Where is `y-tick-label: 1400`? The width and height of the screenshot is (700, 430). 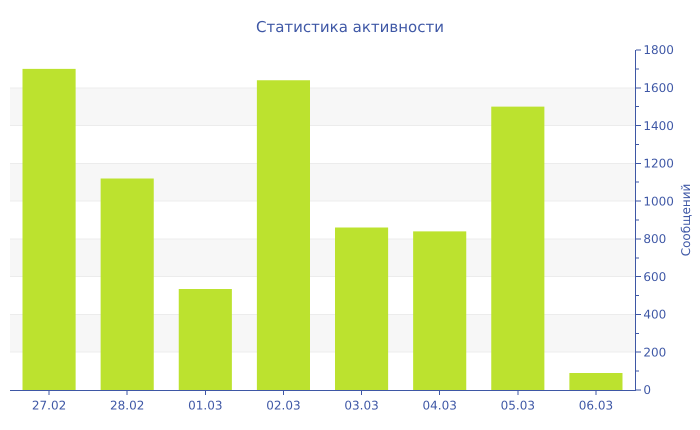
y-tick-label: 1400 is located at coordinates (658, 125).